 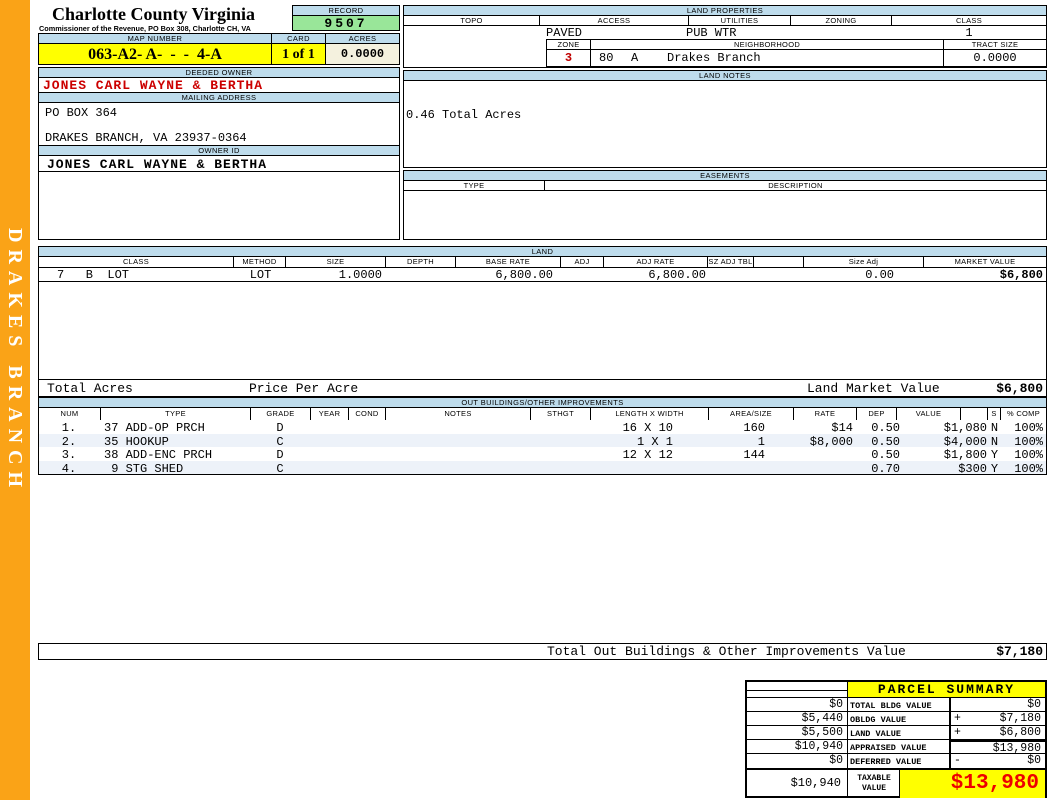 I want to click on ob-blank-header, so click(x=974, y=414).